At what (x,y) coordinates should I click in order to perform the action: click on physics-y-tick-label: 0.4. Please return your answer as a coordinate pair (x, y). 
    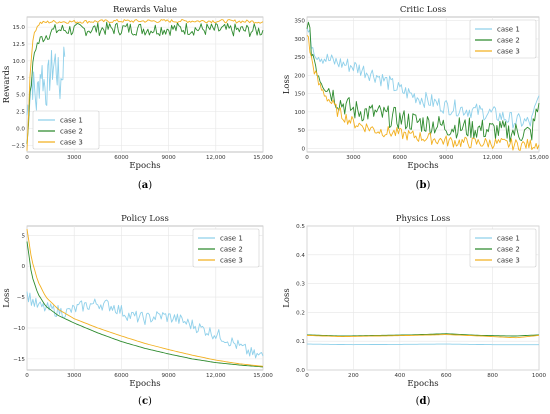
    Looking at the image, I should click on (300, 256).